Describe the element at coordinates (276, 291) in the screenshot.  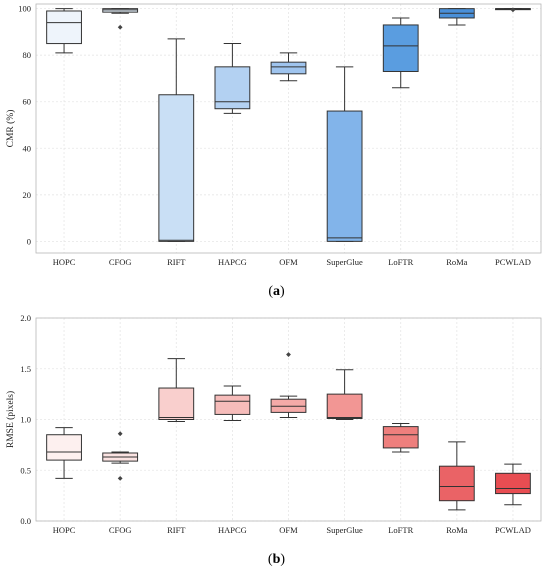
I see `panel-label: (a)` at that location.